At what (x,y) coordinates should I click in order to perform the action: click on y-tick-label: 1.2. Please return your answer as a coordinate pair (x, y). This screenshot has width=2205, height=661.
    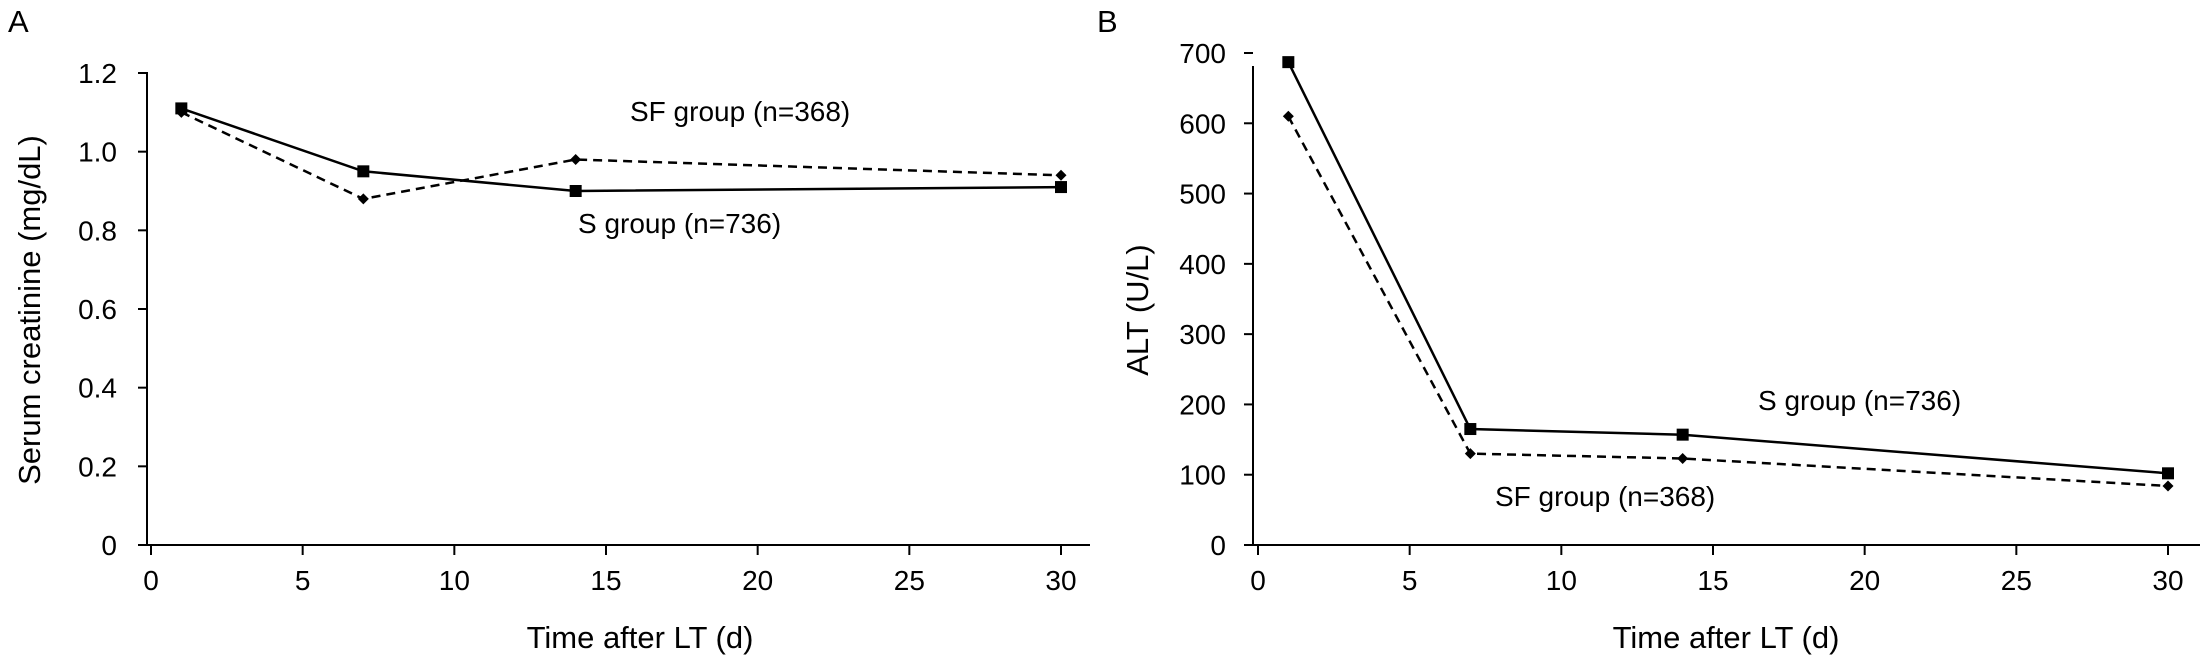
    Looking at the image, I should click on (97, 73).